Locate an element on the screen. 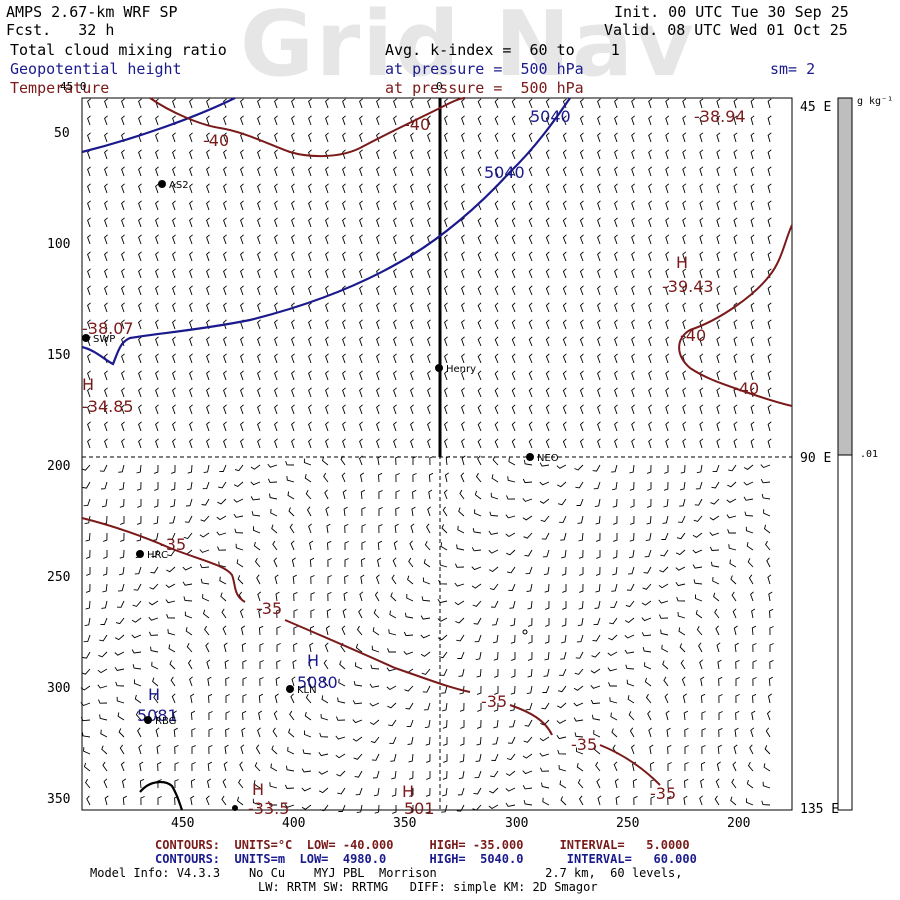  x-tick-200: 200 is located at coordinates (739, 823).